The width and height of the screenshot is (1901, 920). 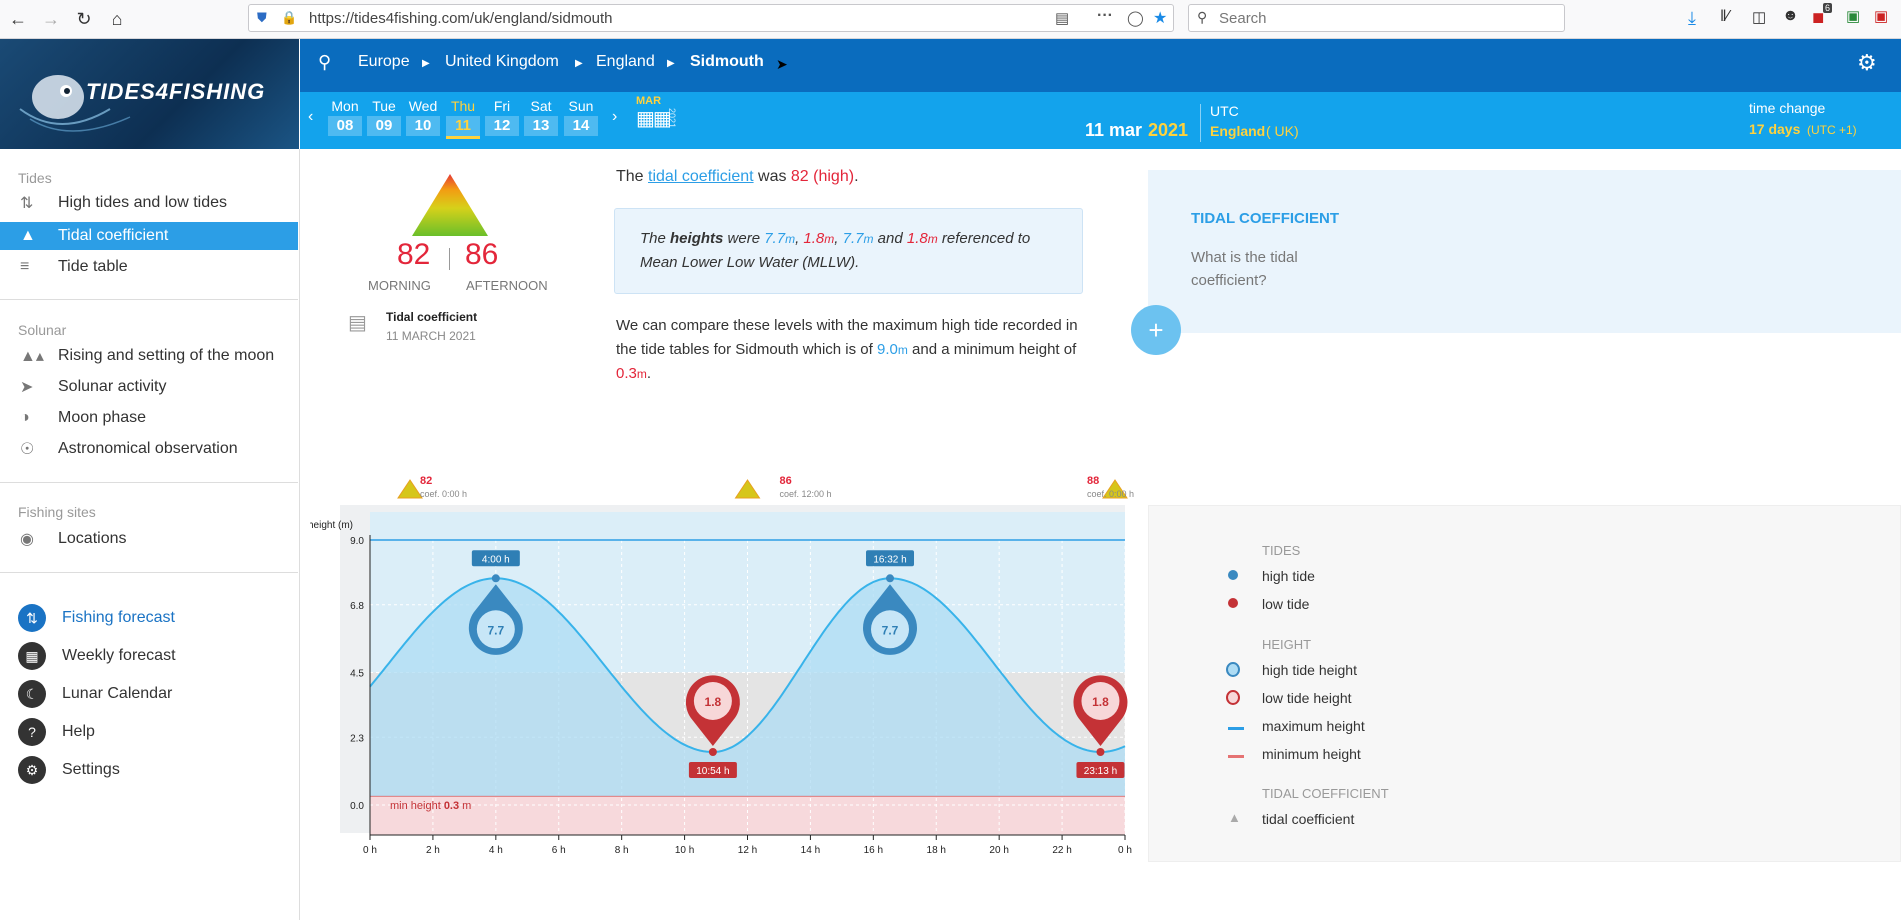 I want to click on sidebar-item-solunar-activity: ➤ Solunar activity, so click(x=149, y=387).